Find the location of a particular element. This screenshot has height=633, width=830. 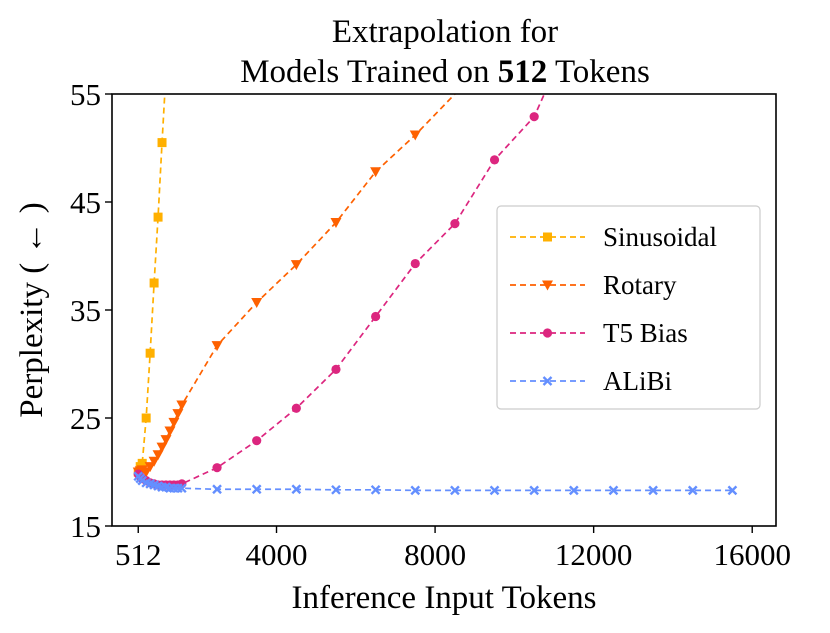

series-line-alibi is located at coordinates (435, 483).